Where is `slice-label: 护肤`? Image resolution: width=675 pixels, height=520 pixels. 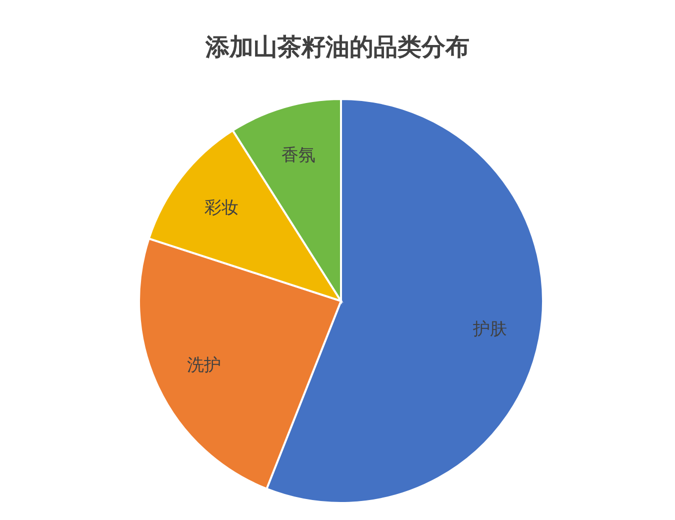
slice-label: 护肤 is located at coordinates (489, 329).